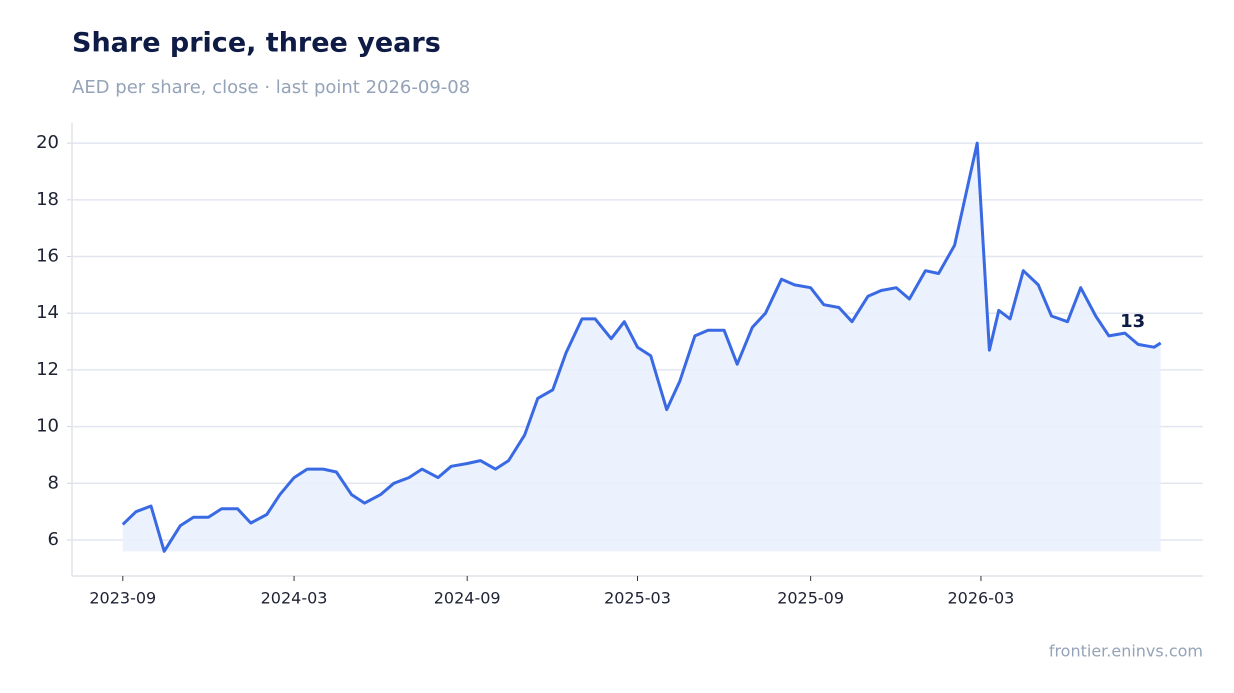 This screenshot has height=693, width=1234. What do you see at coordinates (810, 598) in the screenshot?
I see `x-tick-label: 2025-09` at bounding box center [810, 598].